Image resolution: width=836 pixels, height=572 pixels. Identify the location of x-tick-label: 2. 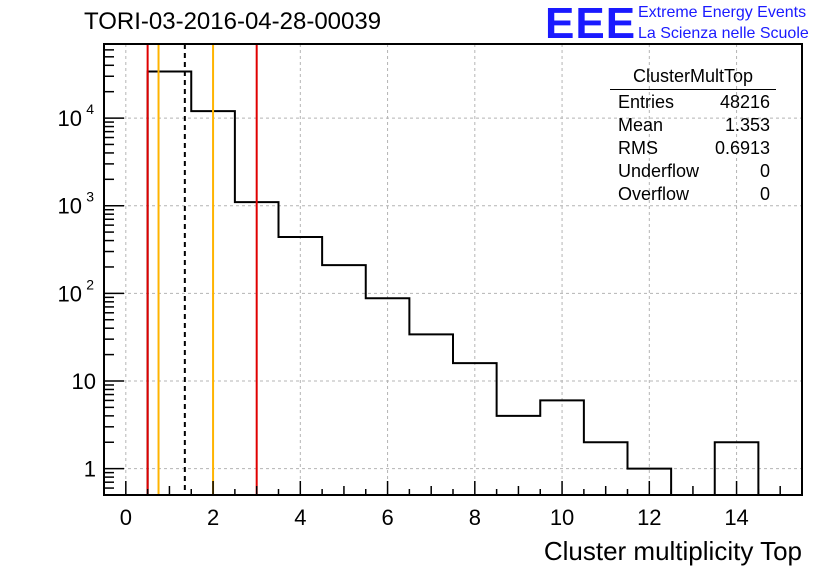
(213, 517).